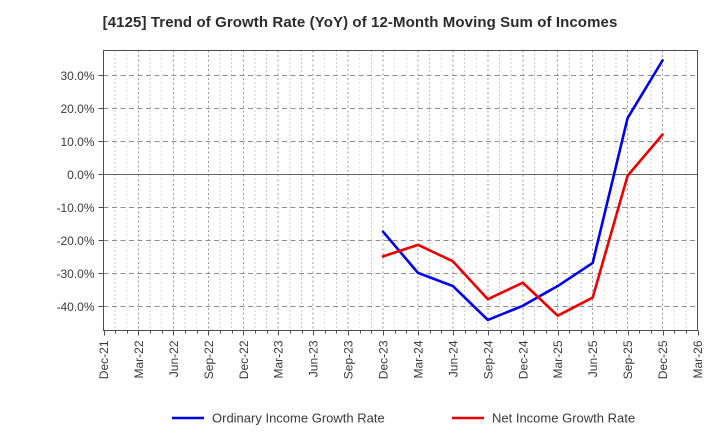 Image resolution: width=720 pixels, height=440 pixels. What do you see at coordinates (77, 109) in the screenshot?
I see `ytick-label: 20.0%` at bounding box center [77, 109].